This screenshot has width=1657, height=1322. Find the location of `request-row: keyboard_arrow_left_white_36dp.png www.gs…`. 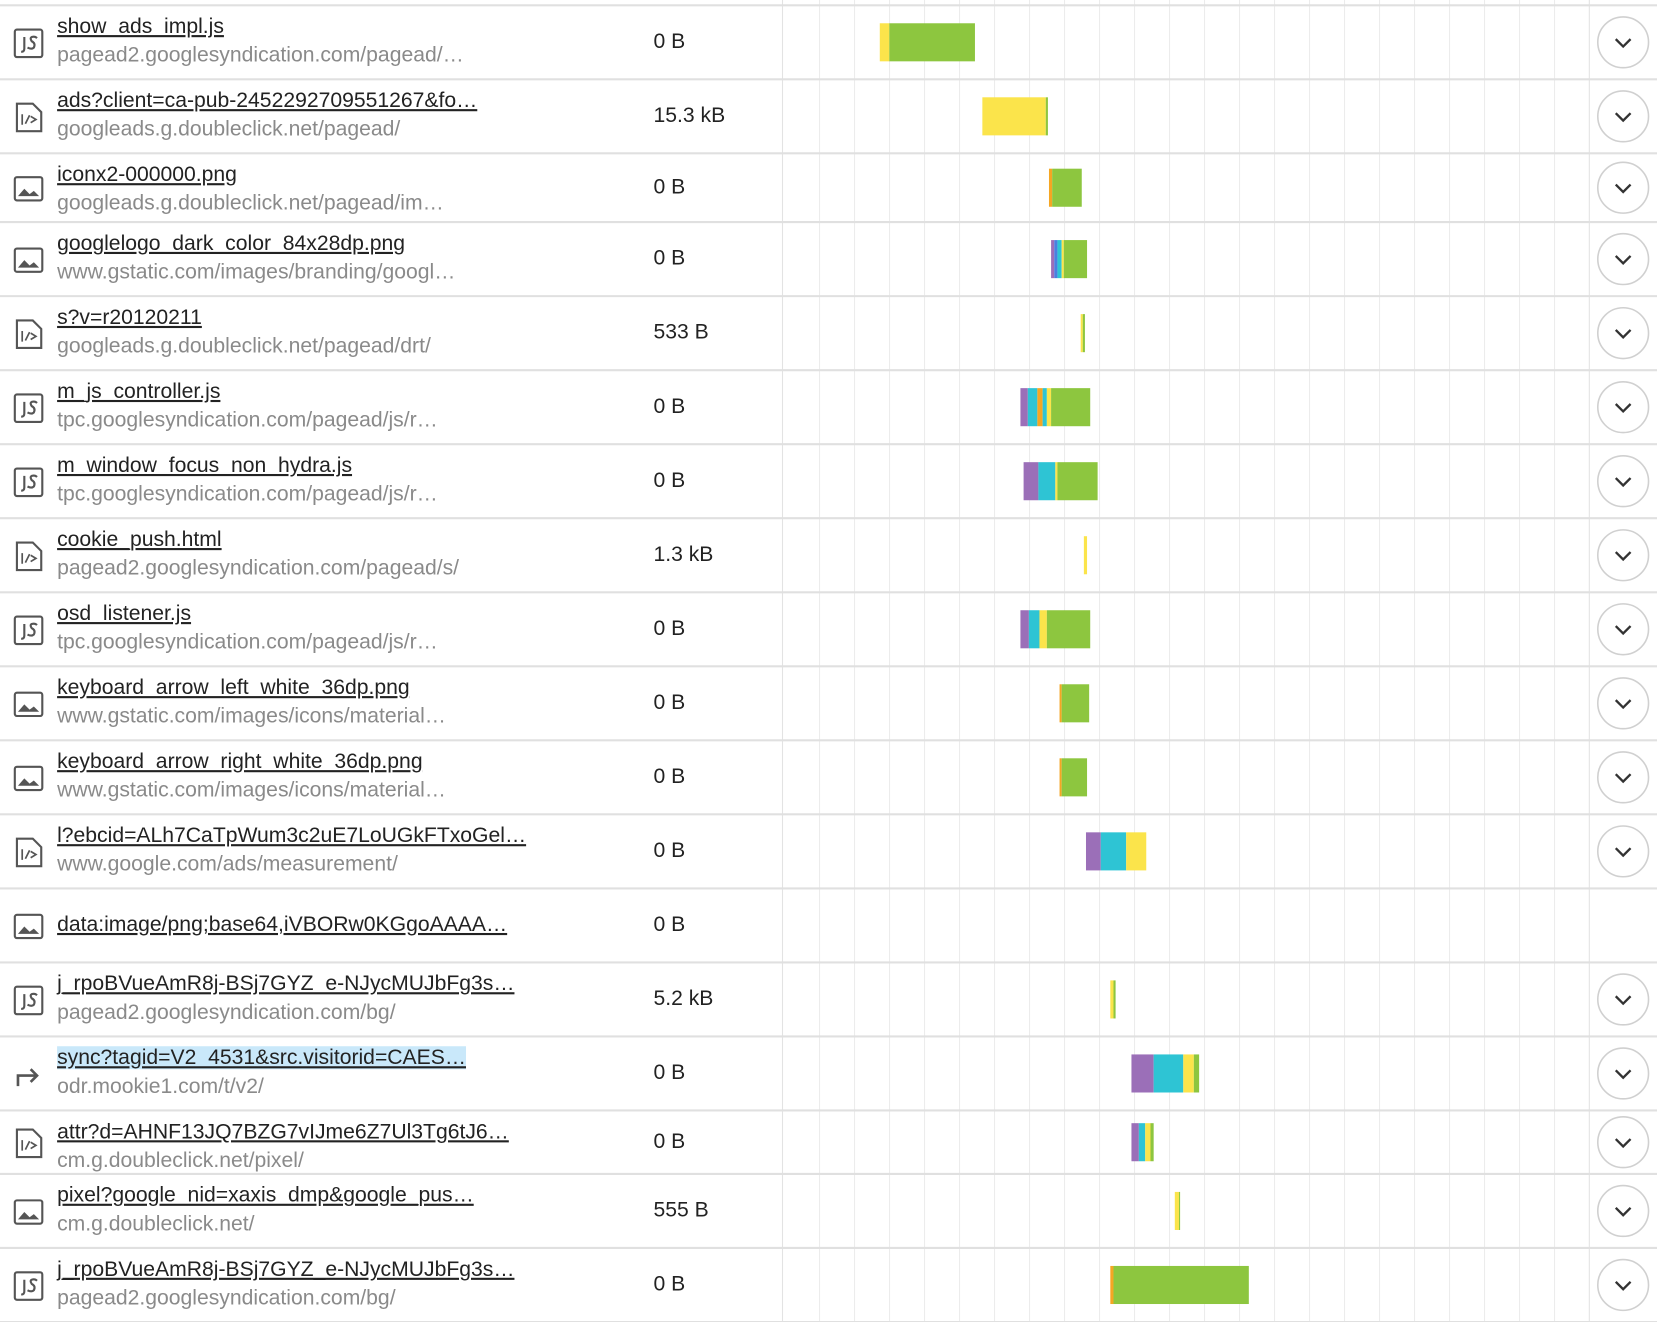

request-row: keyboard_arrow_left_white_36dp.png www.gs… is located at coordinates (828, 709).